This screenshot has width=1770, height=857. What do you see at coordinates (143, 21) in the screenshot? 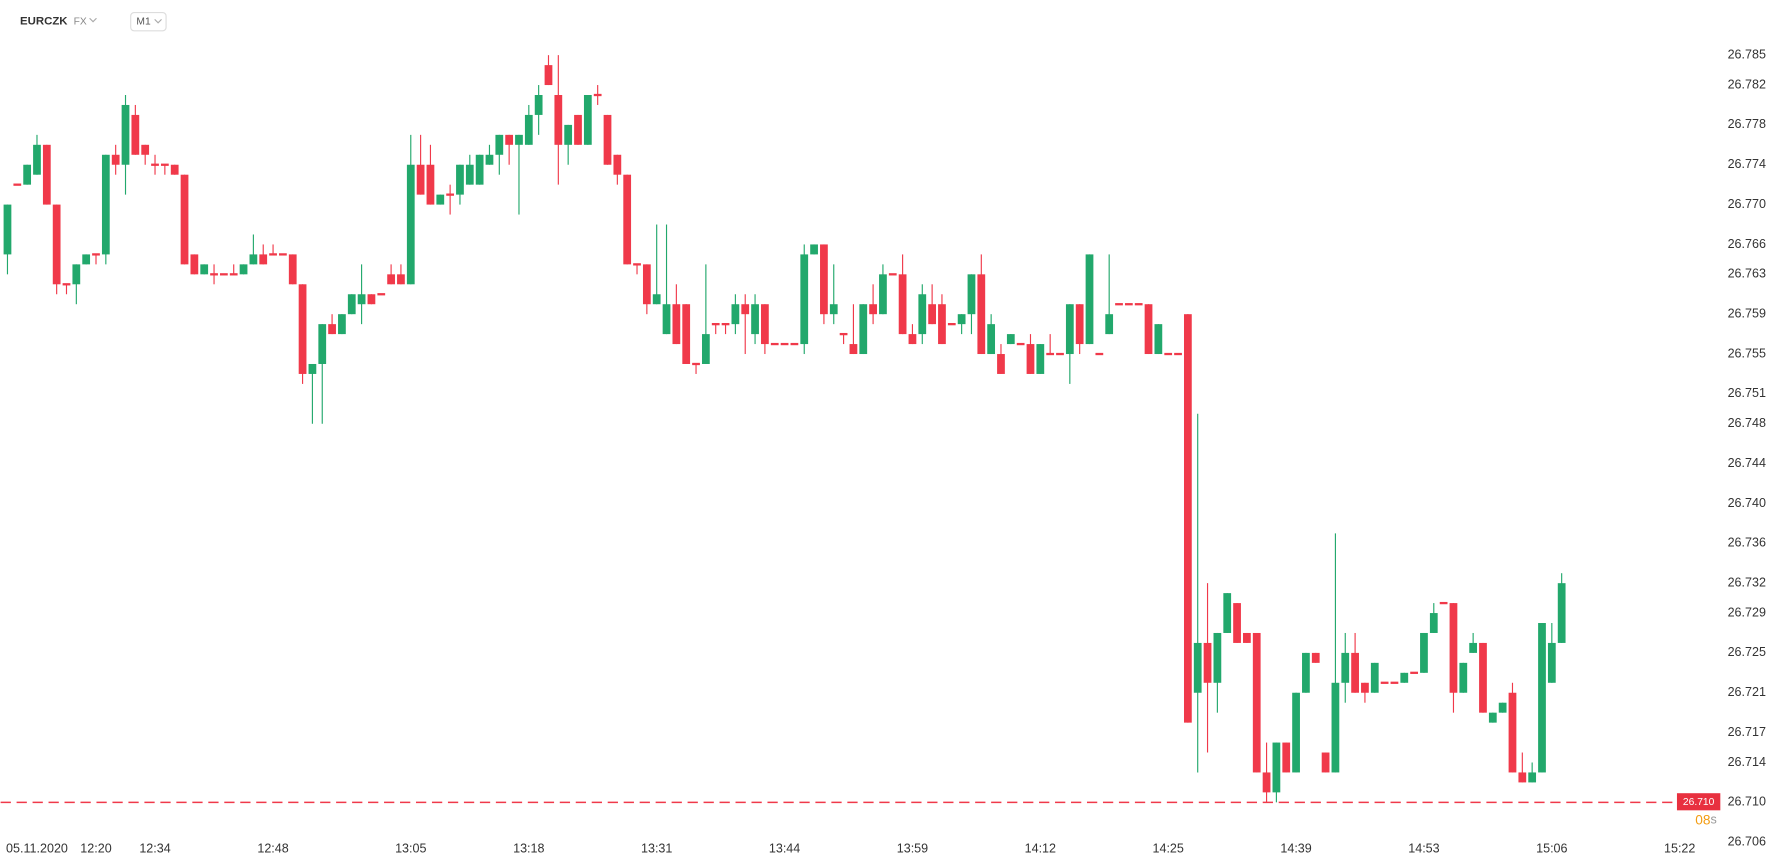
I see `interval: M1` at bounding box center [143, 21].